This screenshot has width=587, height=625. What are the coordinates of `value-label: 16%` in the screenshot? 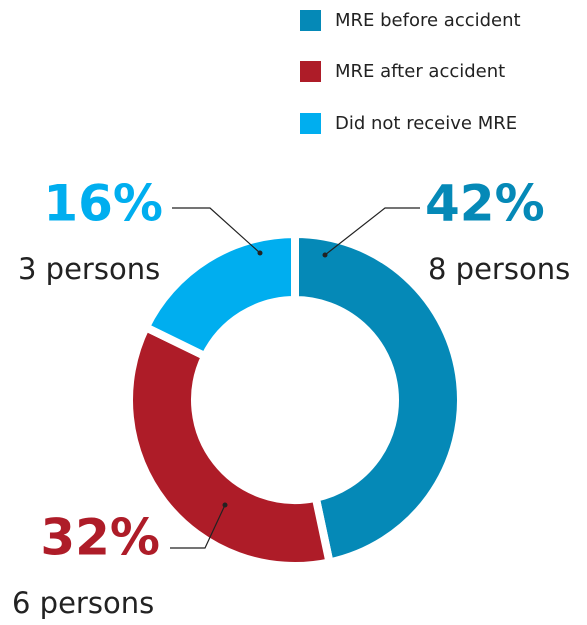 It's located at (103, 204).